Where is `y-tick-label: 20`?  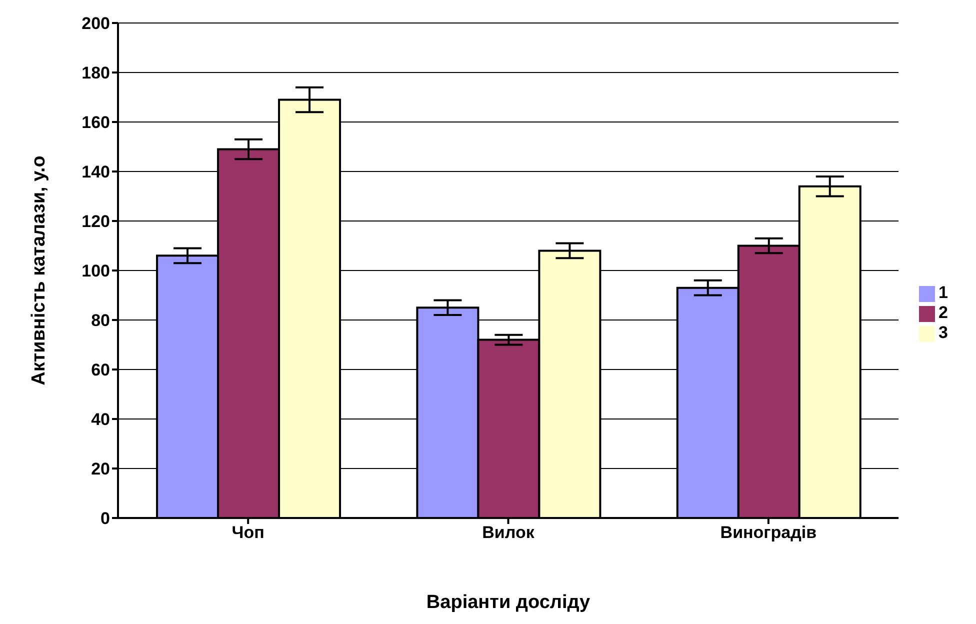
y-tick-label: 20 is located at coordinates (100, 469).